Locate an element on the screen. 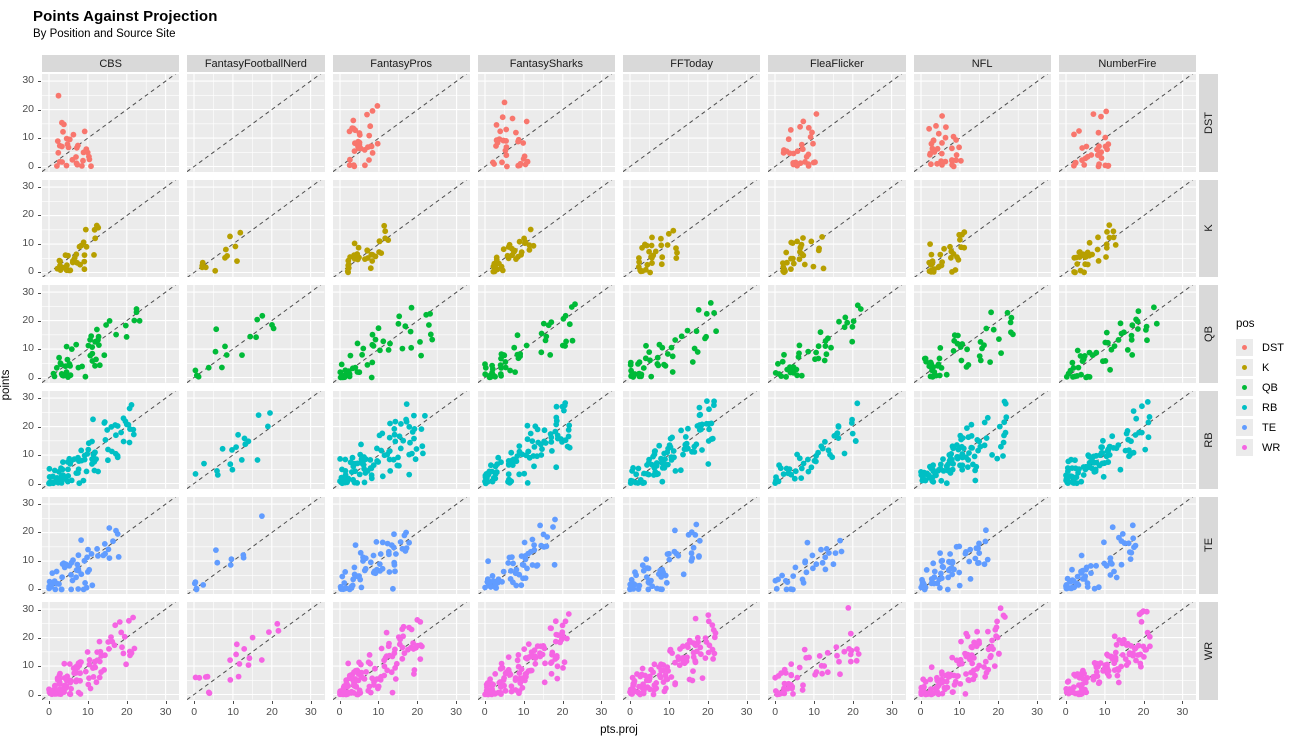  legend-item-RB: RB is located at coordinates (1260, 407).